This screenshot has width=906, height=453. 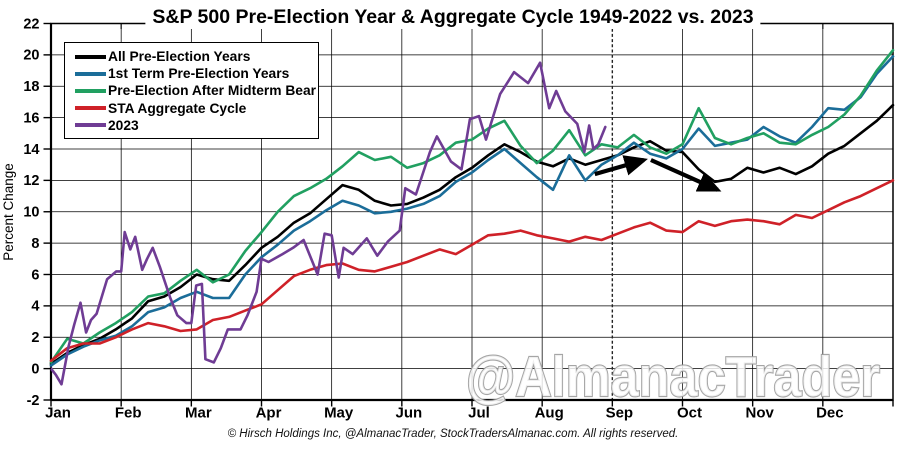 What do you see at coordinates (33, 401) in the screenshot?
I see `svg-text: -2` at bounding box center [33, 401].